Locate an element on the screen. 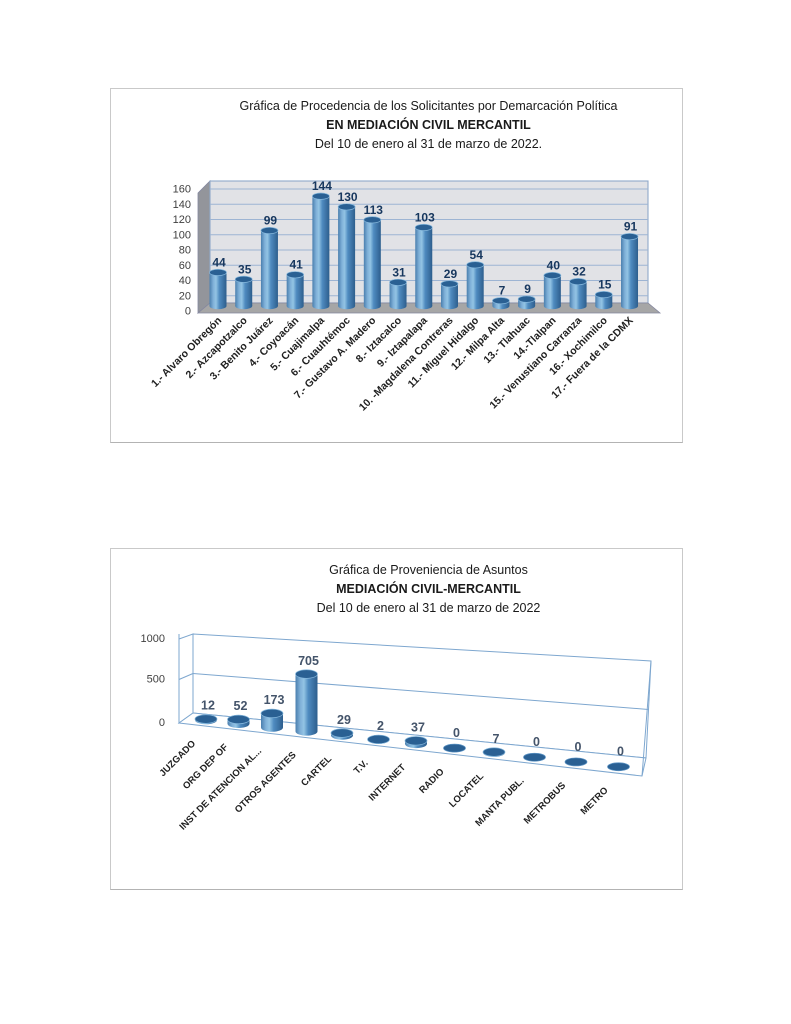 This screenshot has width=791, height=1024. value-label: 32 is located at coordinates (579, 272).